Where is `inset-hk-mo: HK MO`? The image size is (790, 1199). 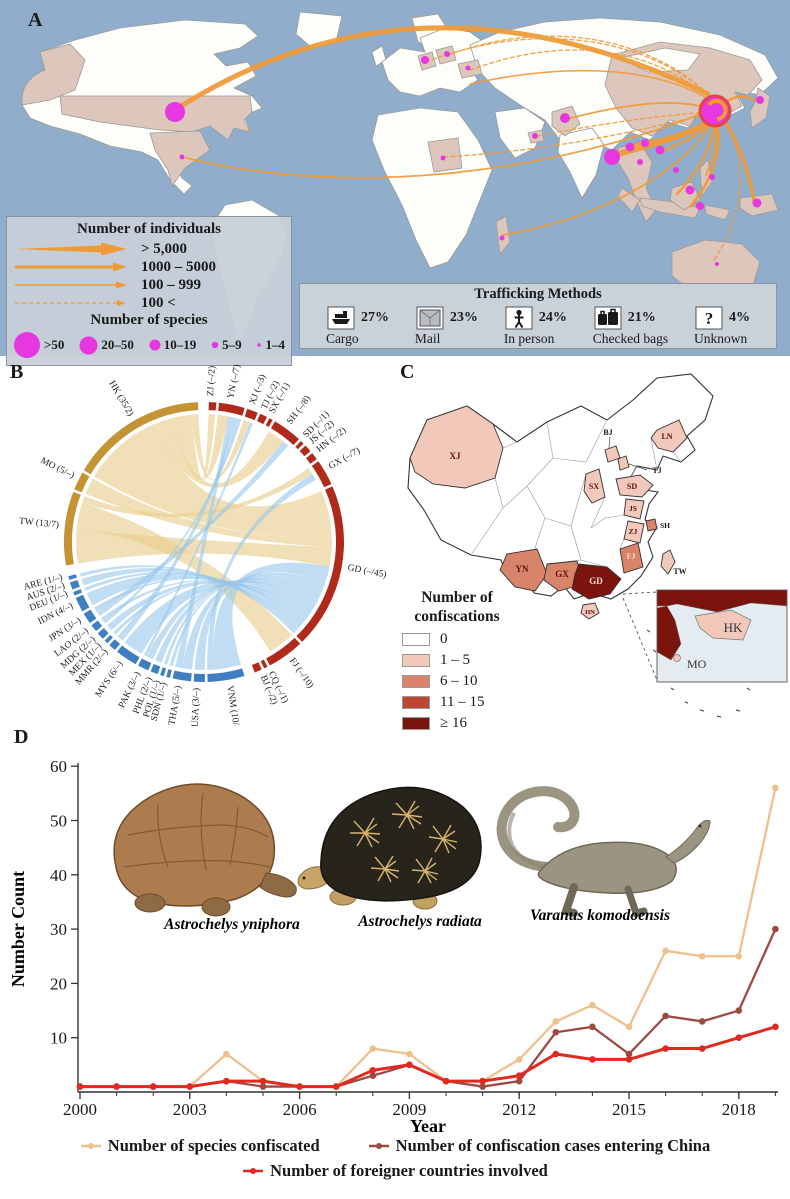
inset-hk-mo: HK MO is located at coordinates (705, 653).